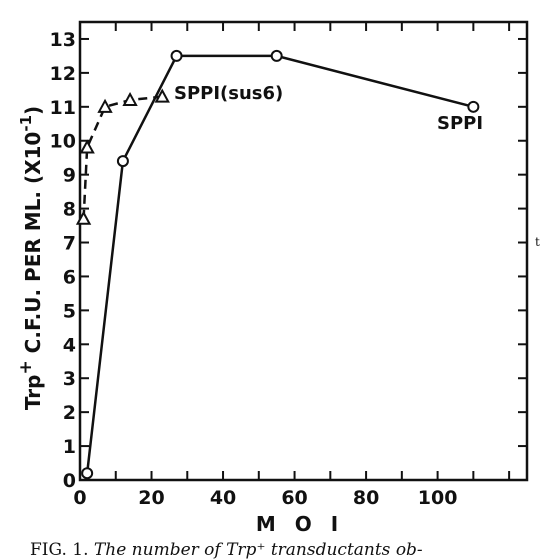 This screenshot has width=542, height=560. I want to click on y-tick-label: 9, so click(69, 176).